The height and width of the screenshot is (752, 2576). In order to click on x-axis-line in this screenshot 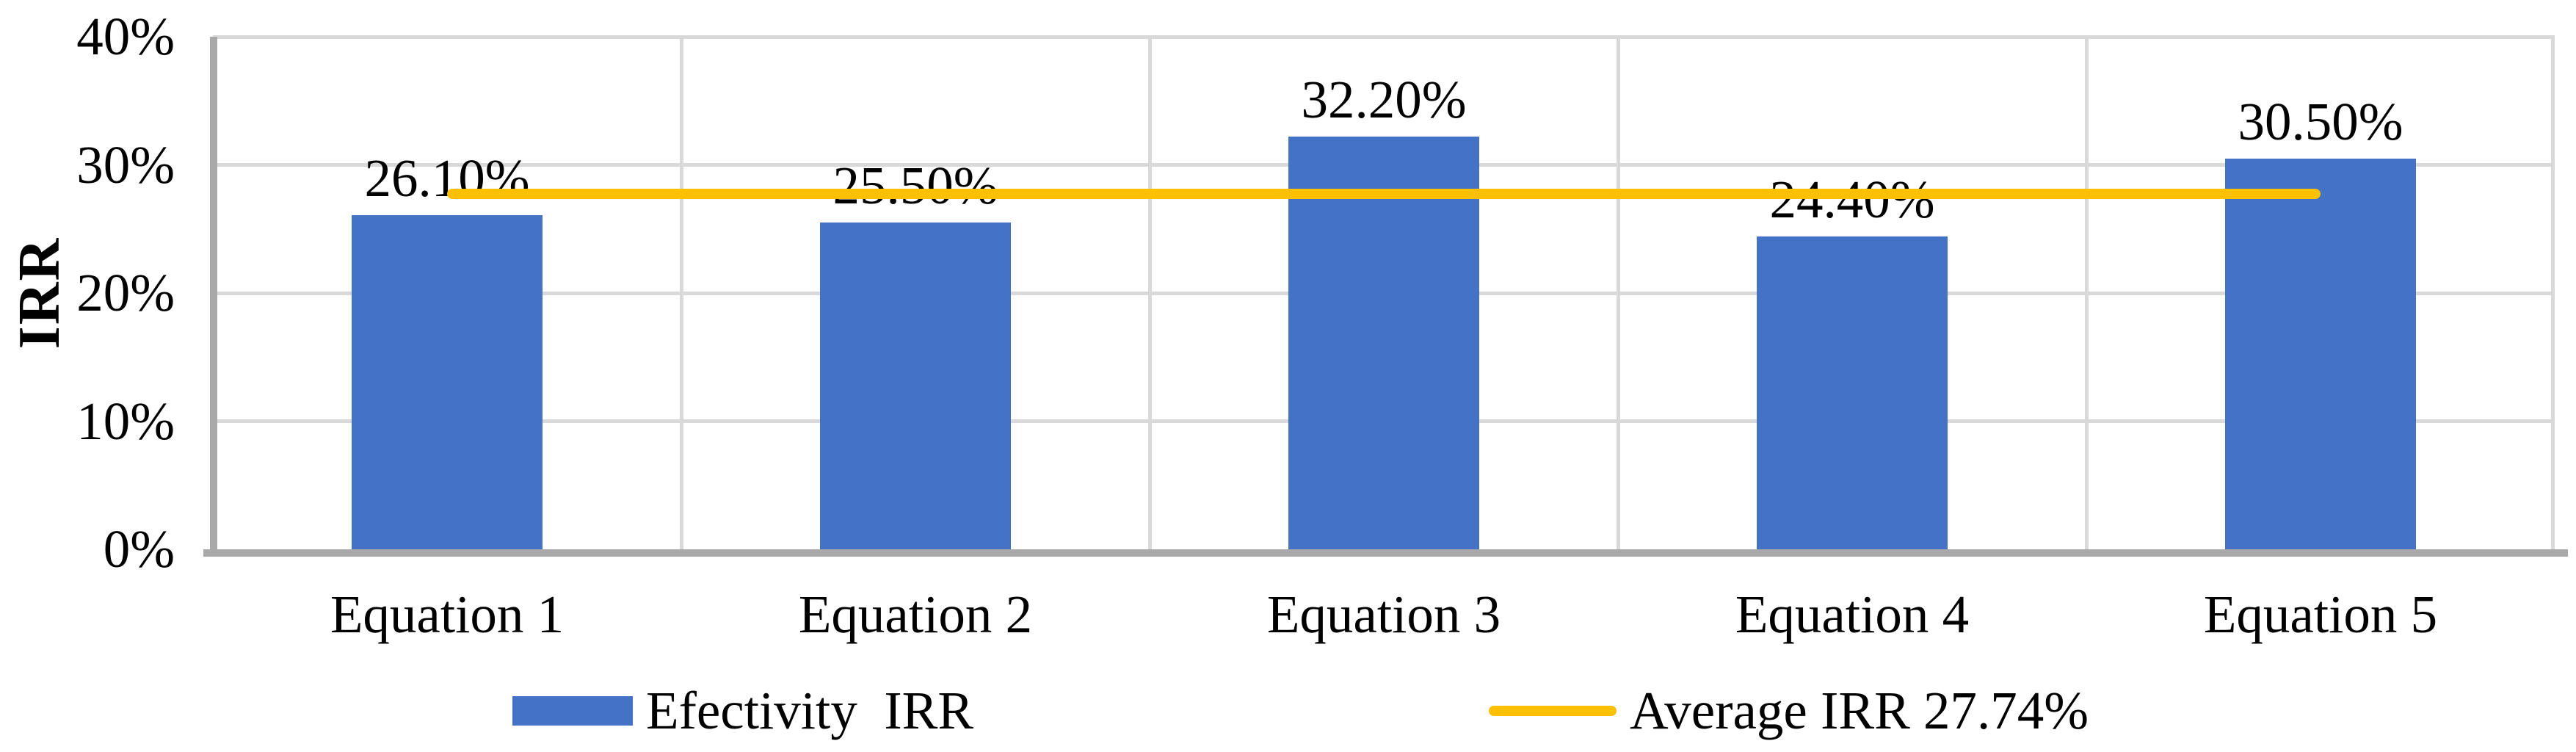, I will do `click(1386, 553)`.